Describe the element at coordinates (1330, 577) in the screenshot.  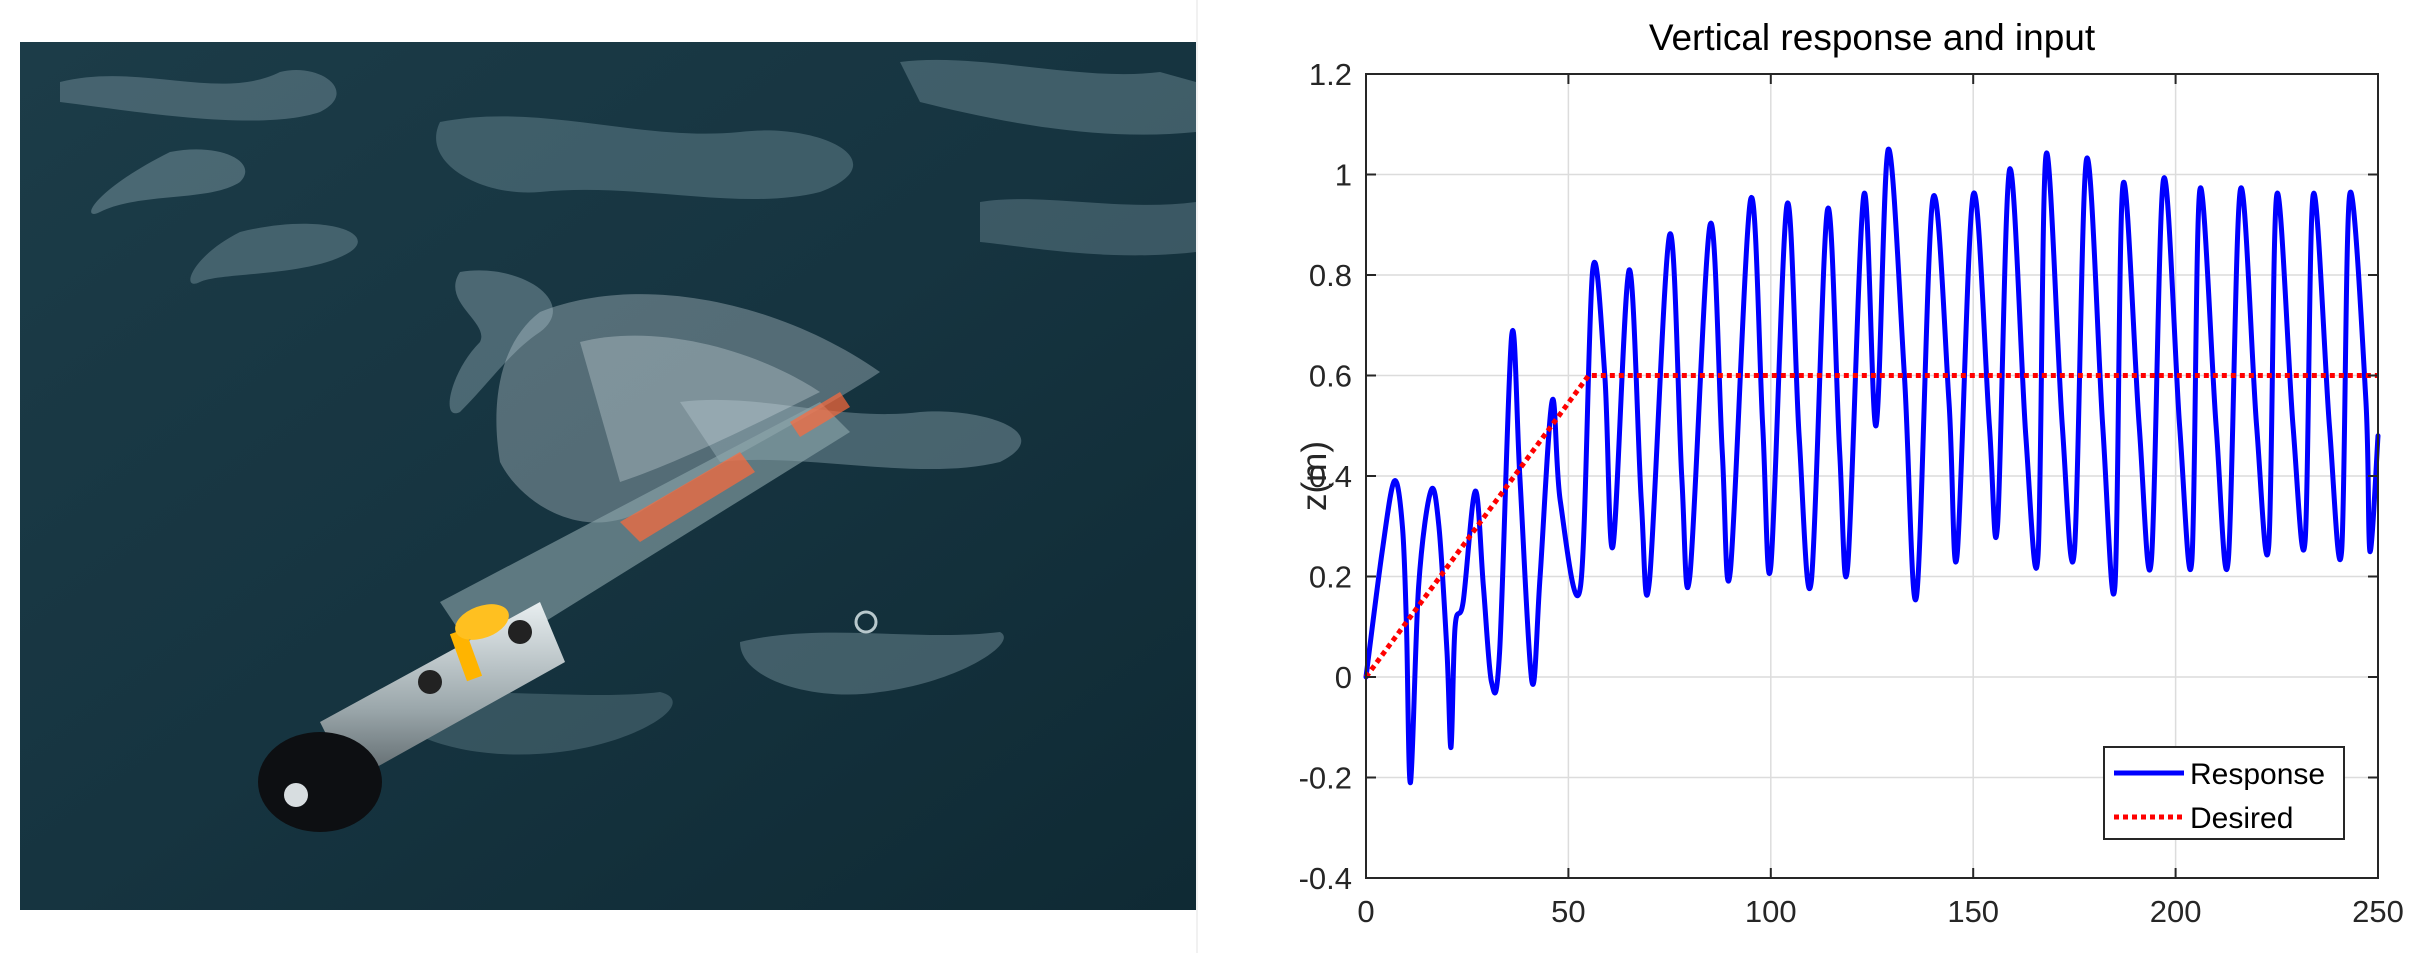
I see `y-tick-label: 0.2` at that location.